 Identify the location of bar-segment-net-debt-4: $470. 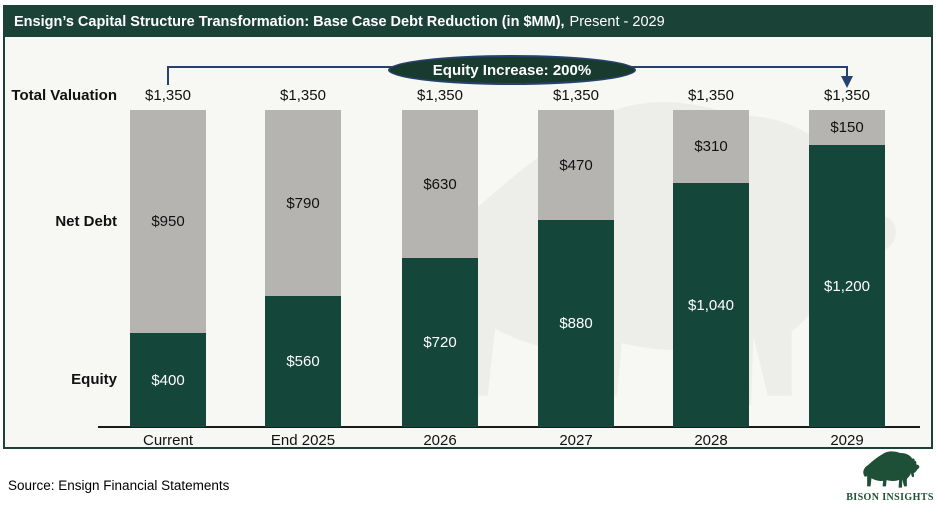
(576, 165).